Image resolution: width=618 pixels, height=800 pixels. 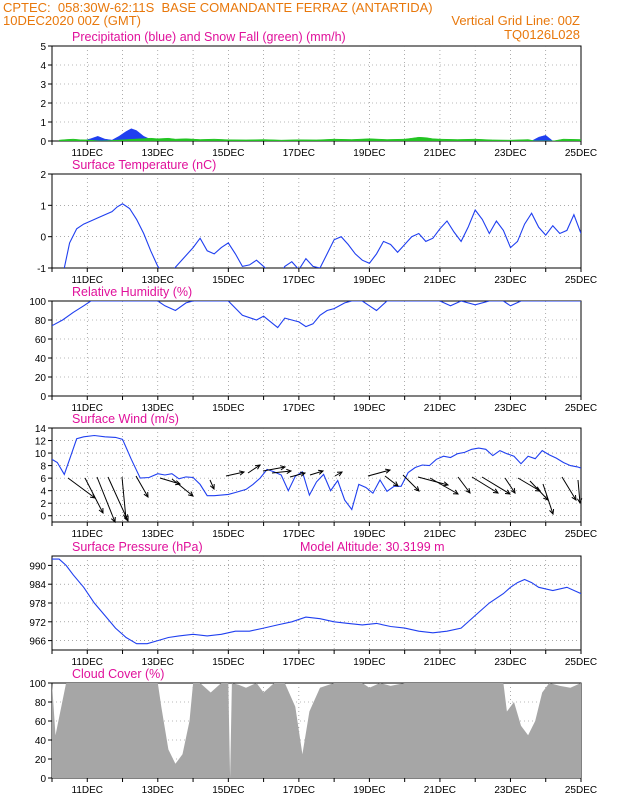 I want to click on pressure-xtick-label: 17DEC, so click(x=299, y=662).